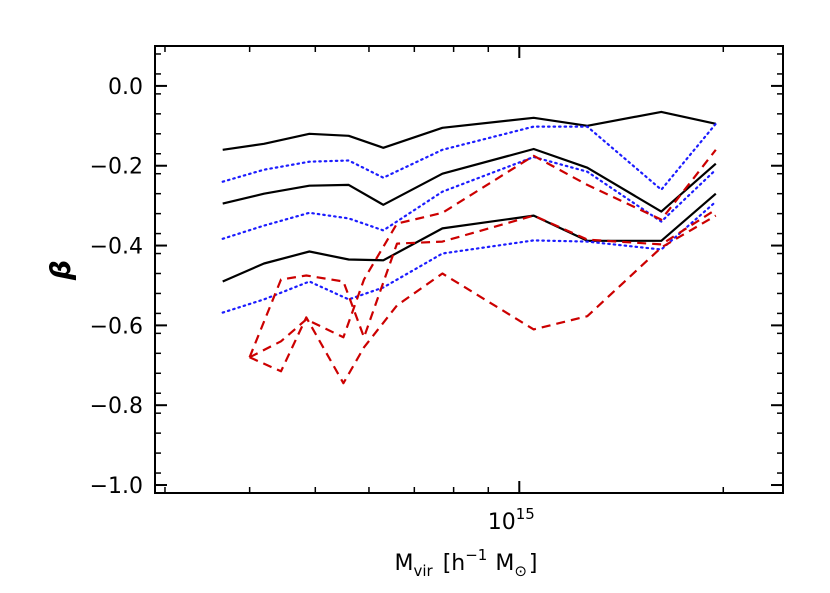 The width and height of the screenshot is (830, 593). Describe the element at coordinates (116, 486) in the screenshot. I see `y-tick-label: −1.0` at that location.